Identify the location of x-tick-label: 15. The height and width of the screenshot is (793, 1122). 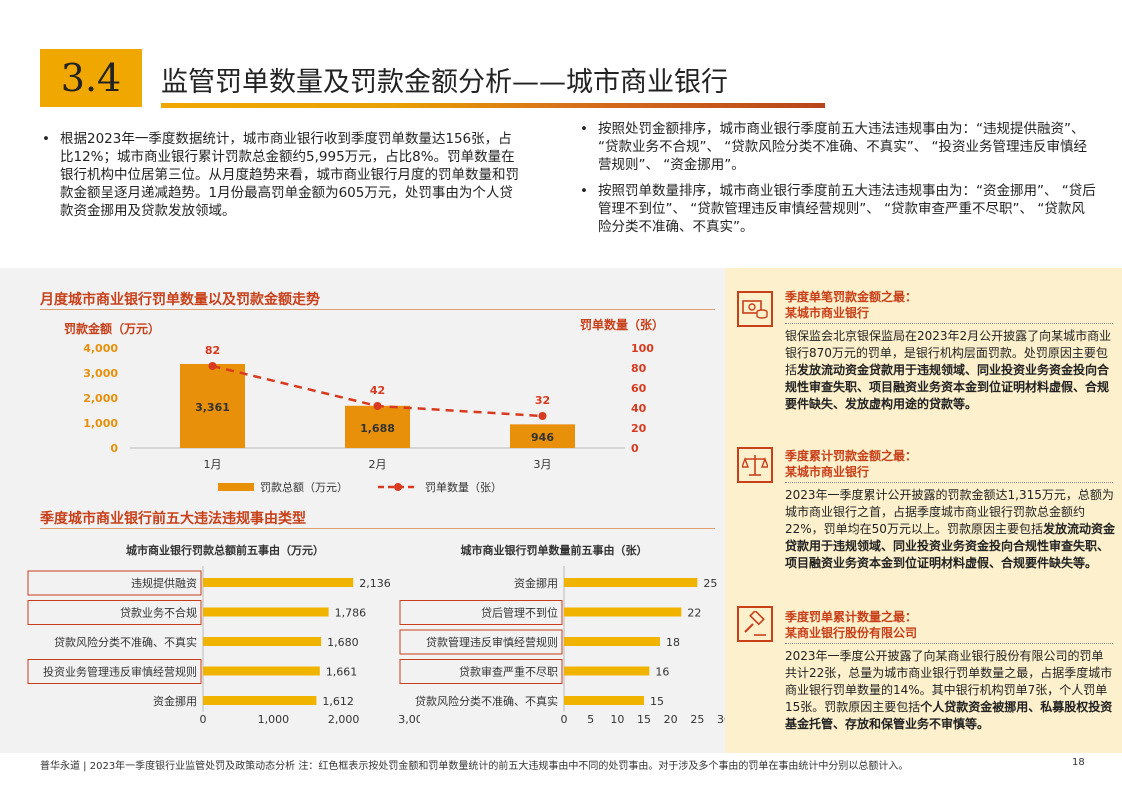
(644, 719).